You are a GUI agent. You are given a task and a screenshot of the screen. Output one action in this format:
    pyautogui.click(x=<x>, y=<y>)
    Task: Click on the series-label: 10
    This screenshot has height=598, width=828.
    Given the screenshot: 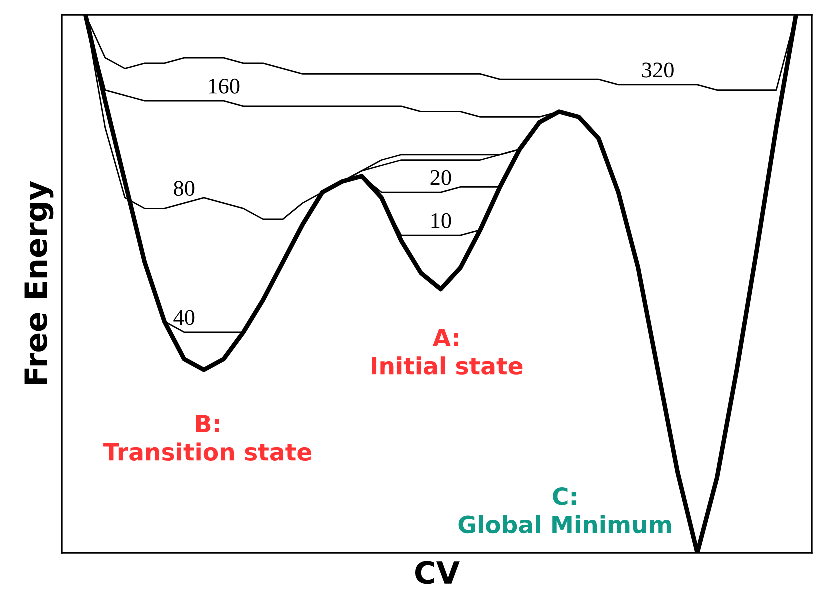 What is the action you would take?
    pyautogui.click(x=442, y=220)
    